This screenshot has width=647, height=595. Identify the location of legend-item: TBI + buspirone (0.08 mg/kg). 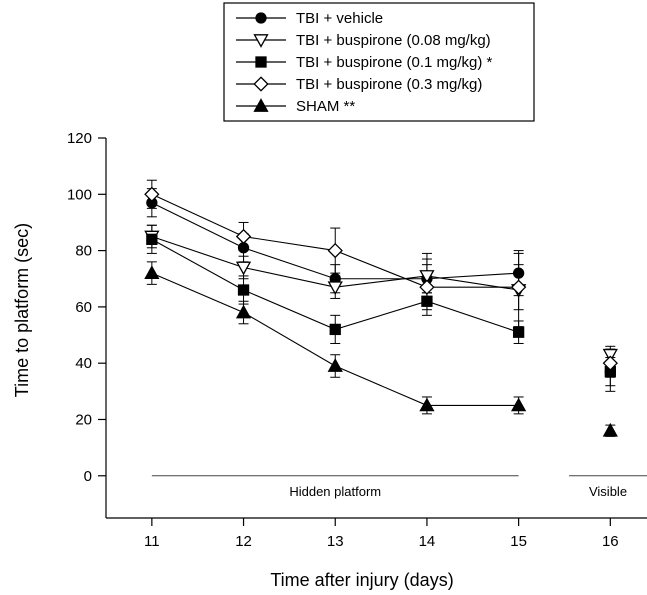
(363, 40).